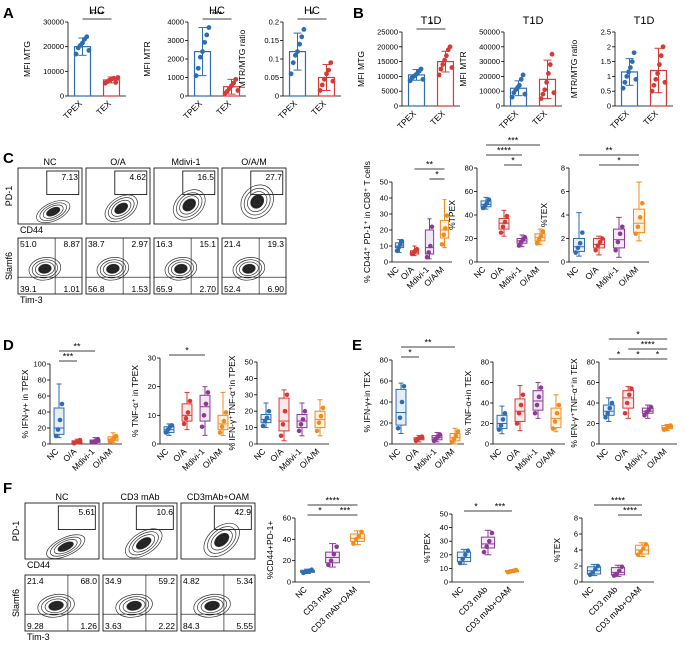  Describe the element at coordinates (384, 402) in the screenshot. I see `y-tick-label: 40` at that location.